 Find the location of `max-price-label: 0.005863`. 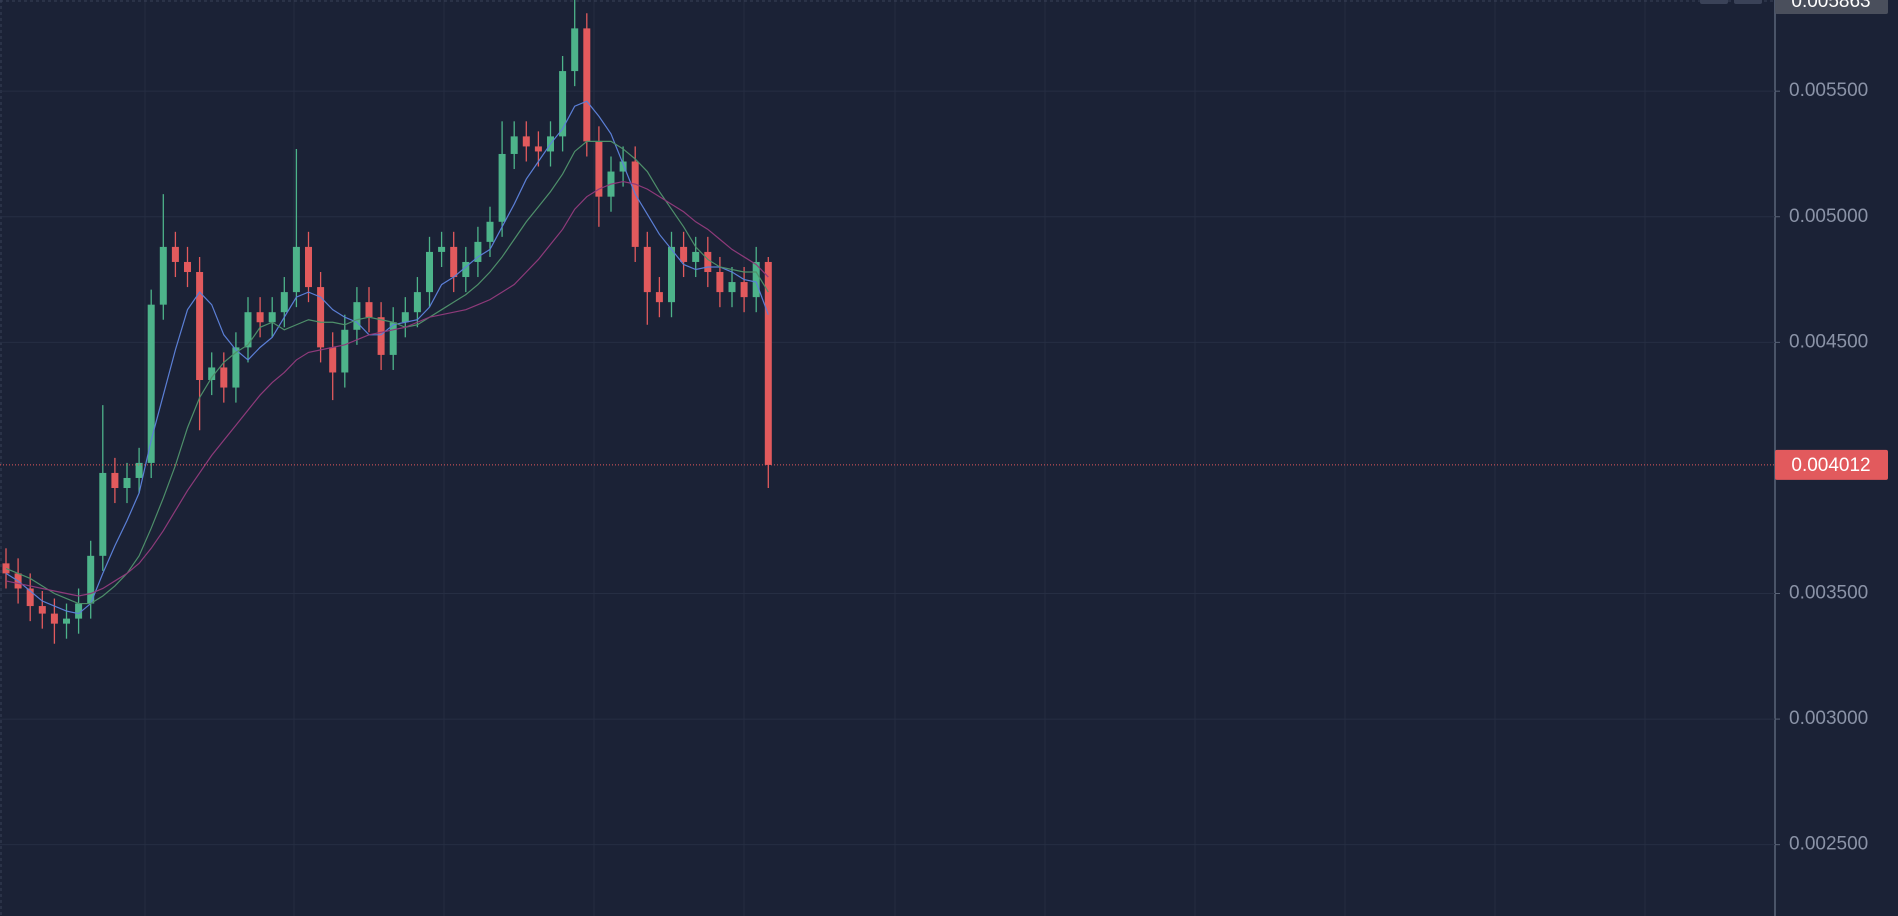

max-price-label: 0.005863 is located at coordinates (1830, 6).